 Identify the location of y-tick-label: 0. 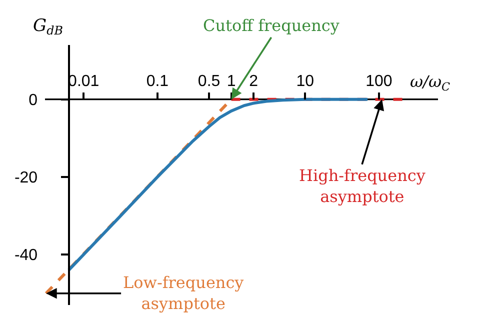
(33, 100).